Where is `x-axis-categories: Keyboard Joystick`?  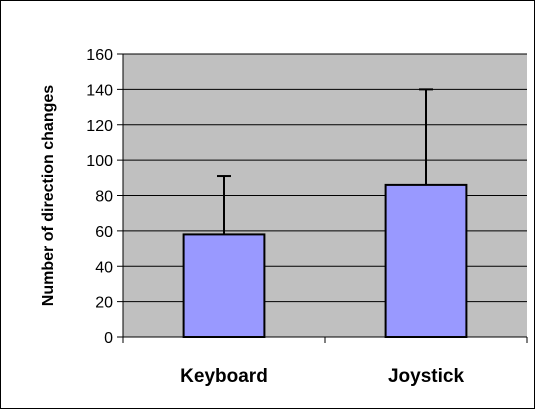 x-axis-categories: Keyboard Joystick is located at coordinates (322, 376).